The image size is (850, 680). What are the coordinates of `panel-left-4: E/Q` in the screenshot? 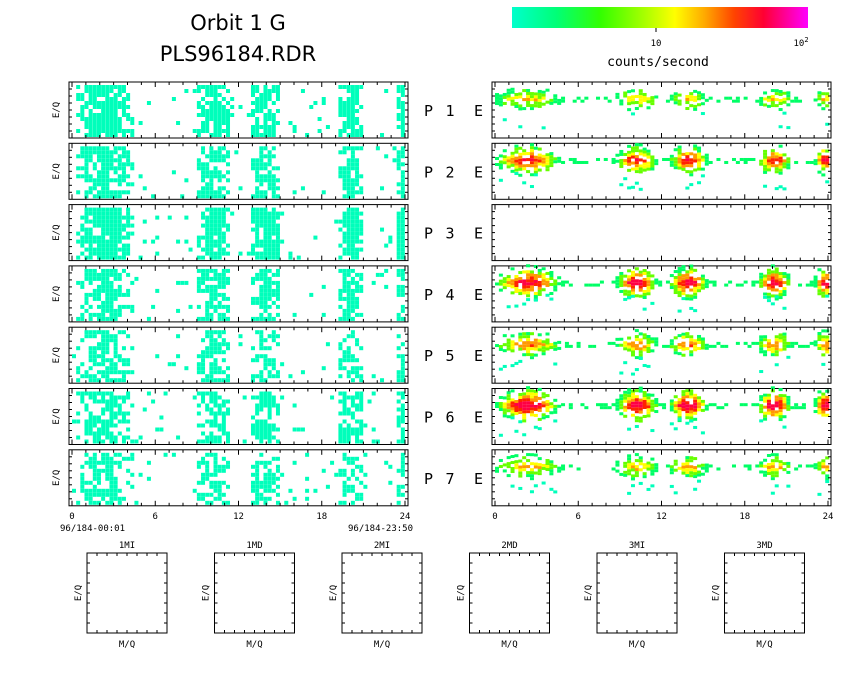 It's located at (230, 294).